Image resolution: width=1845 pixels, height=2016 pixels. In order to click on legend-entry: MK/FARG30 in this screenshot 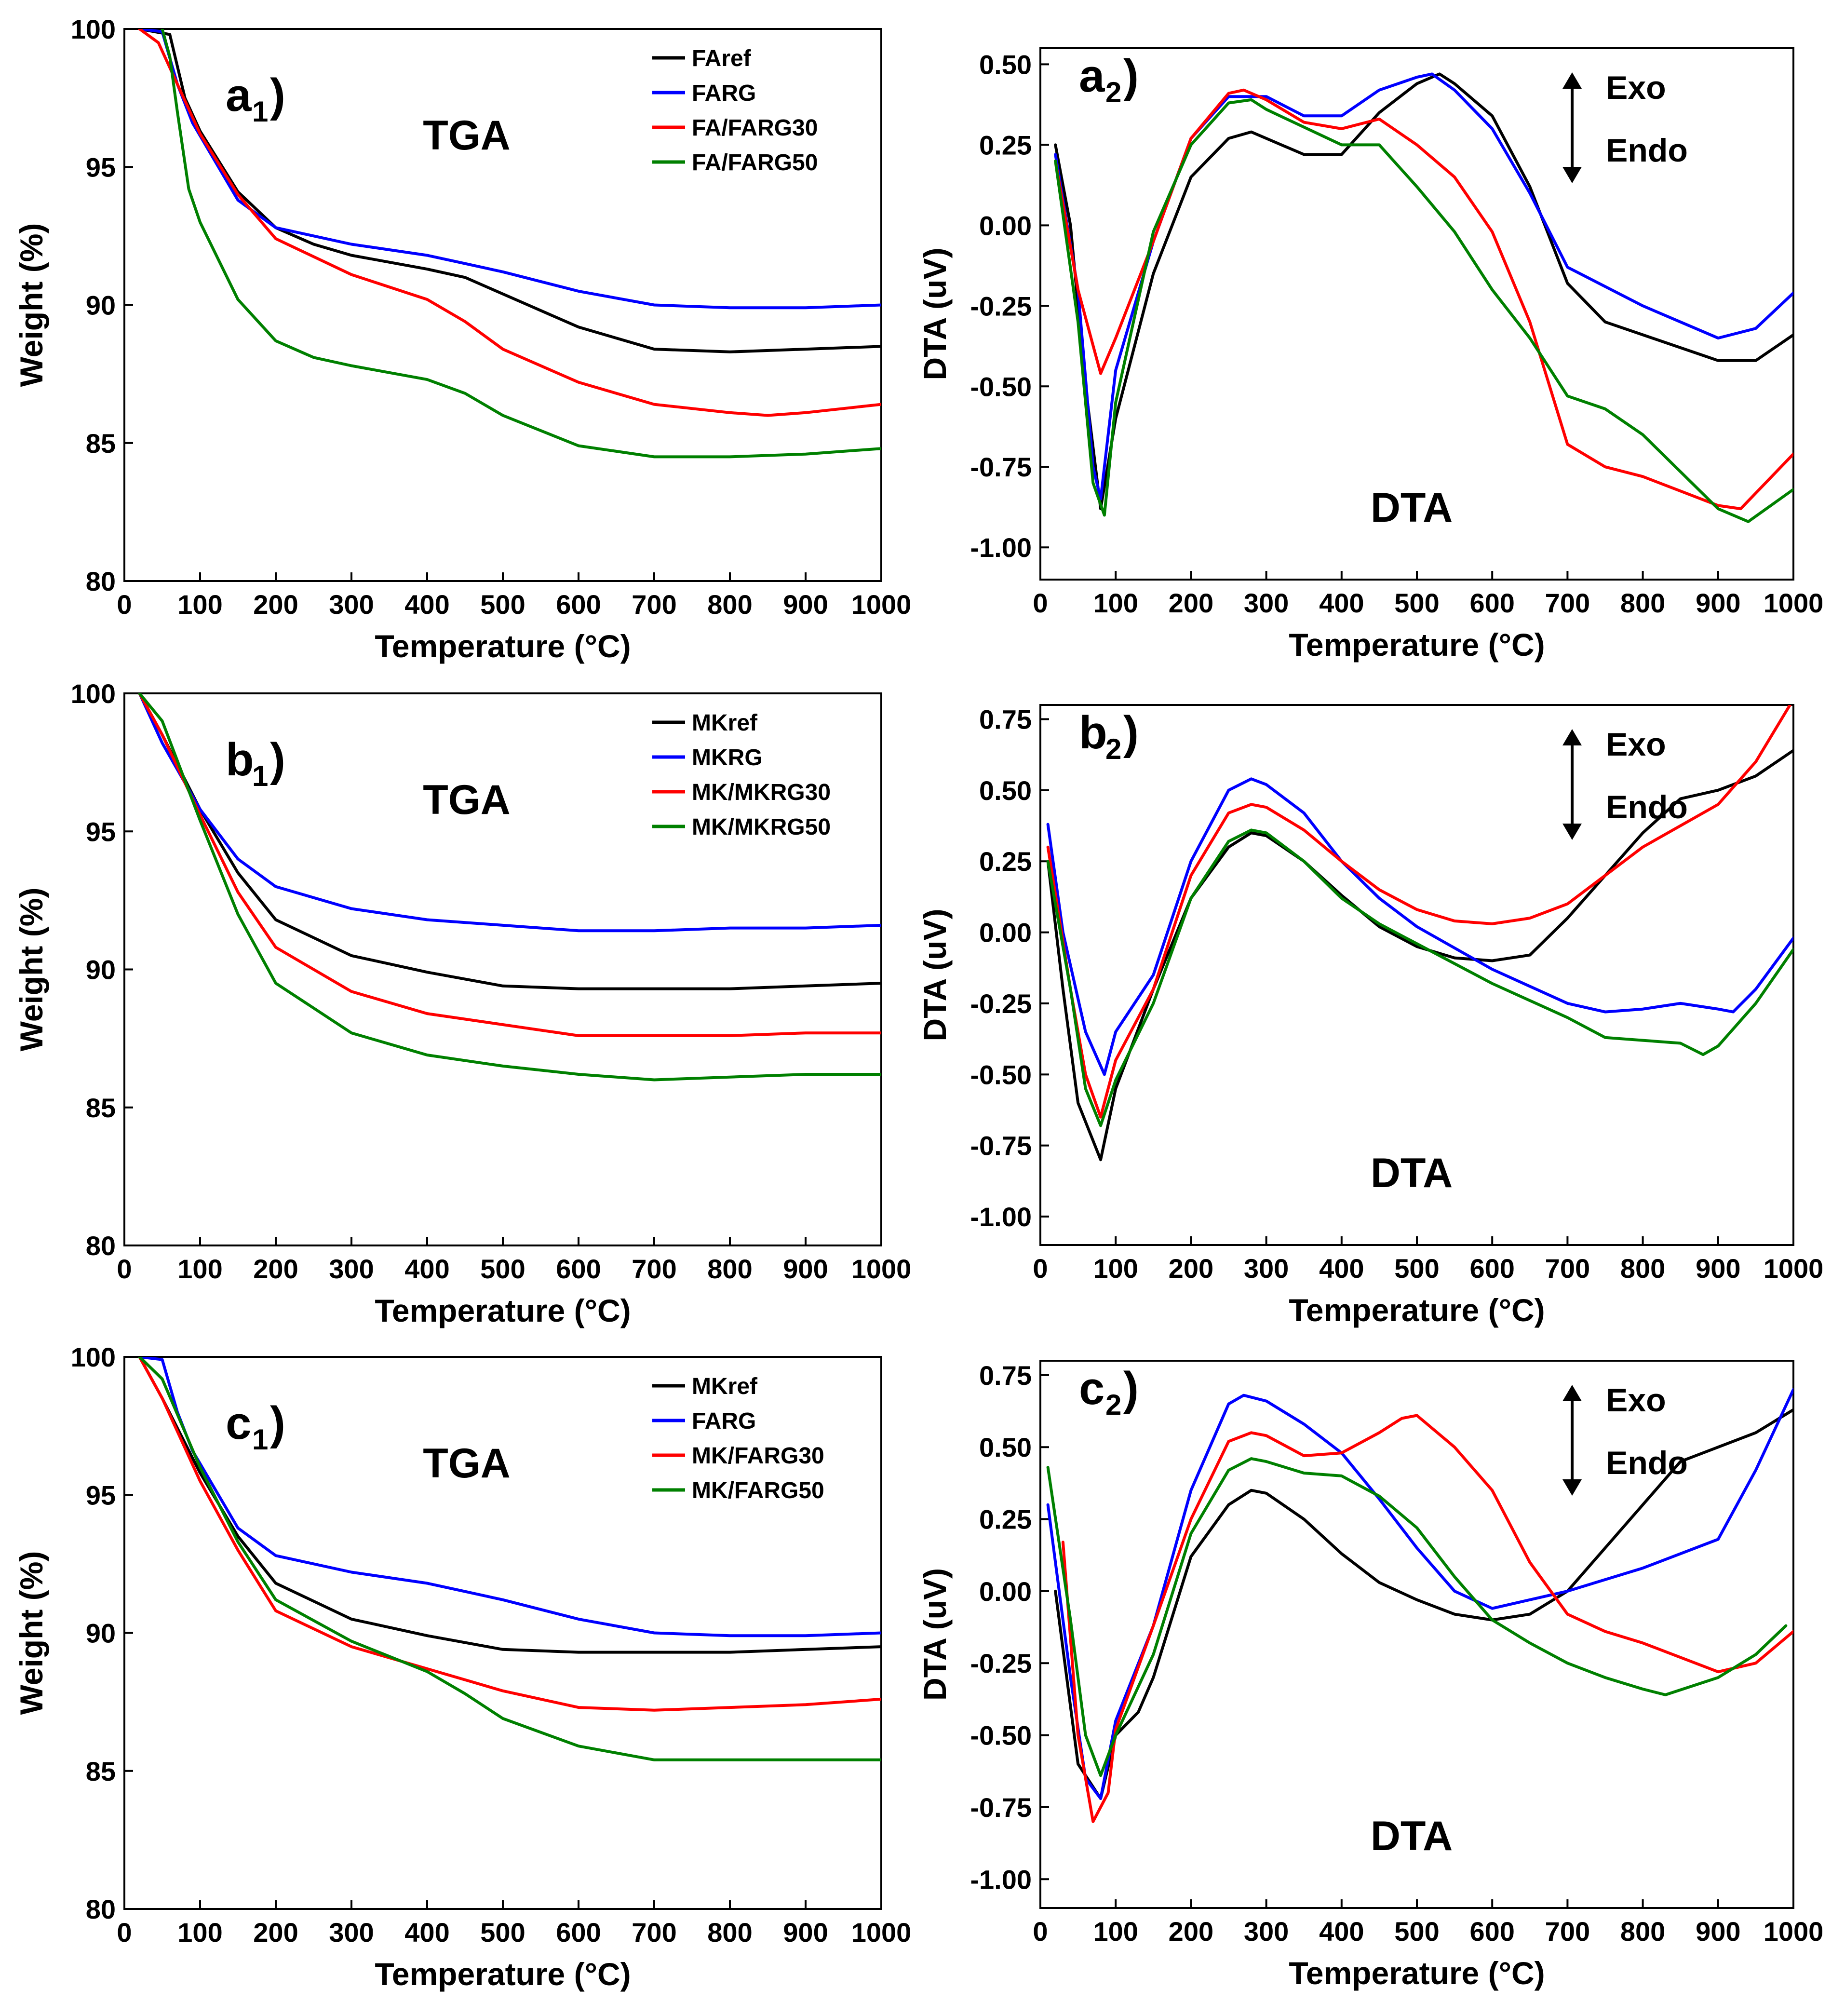, I will do `click(758, 1456)`.